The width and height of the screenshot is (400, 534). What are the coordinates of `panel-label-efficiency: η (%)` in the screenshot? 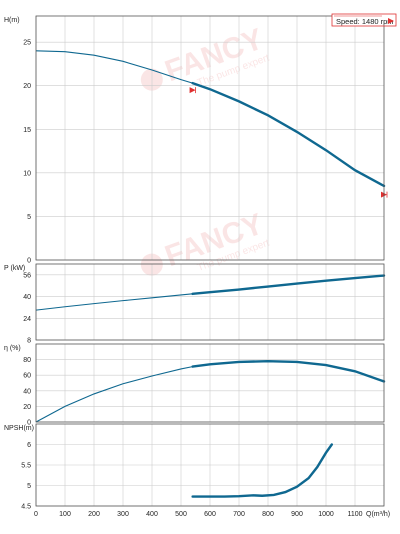 It's located at (12, 348).